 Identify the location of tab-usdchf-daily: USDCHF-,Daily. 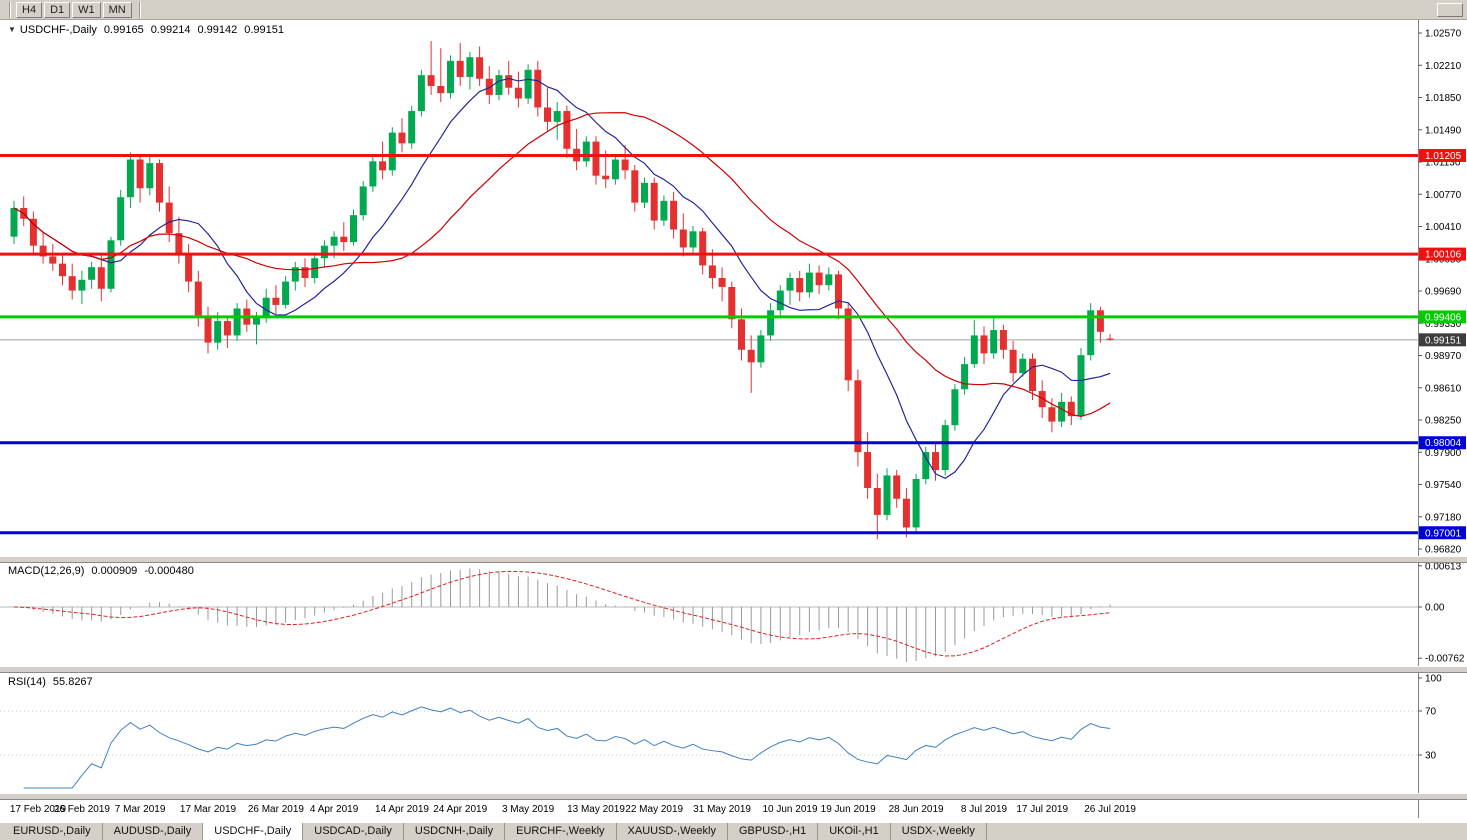
(253, 831).